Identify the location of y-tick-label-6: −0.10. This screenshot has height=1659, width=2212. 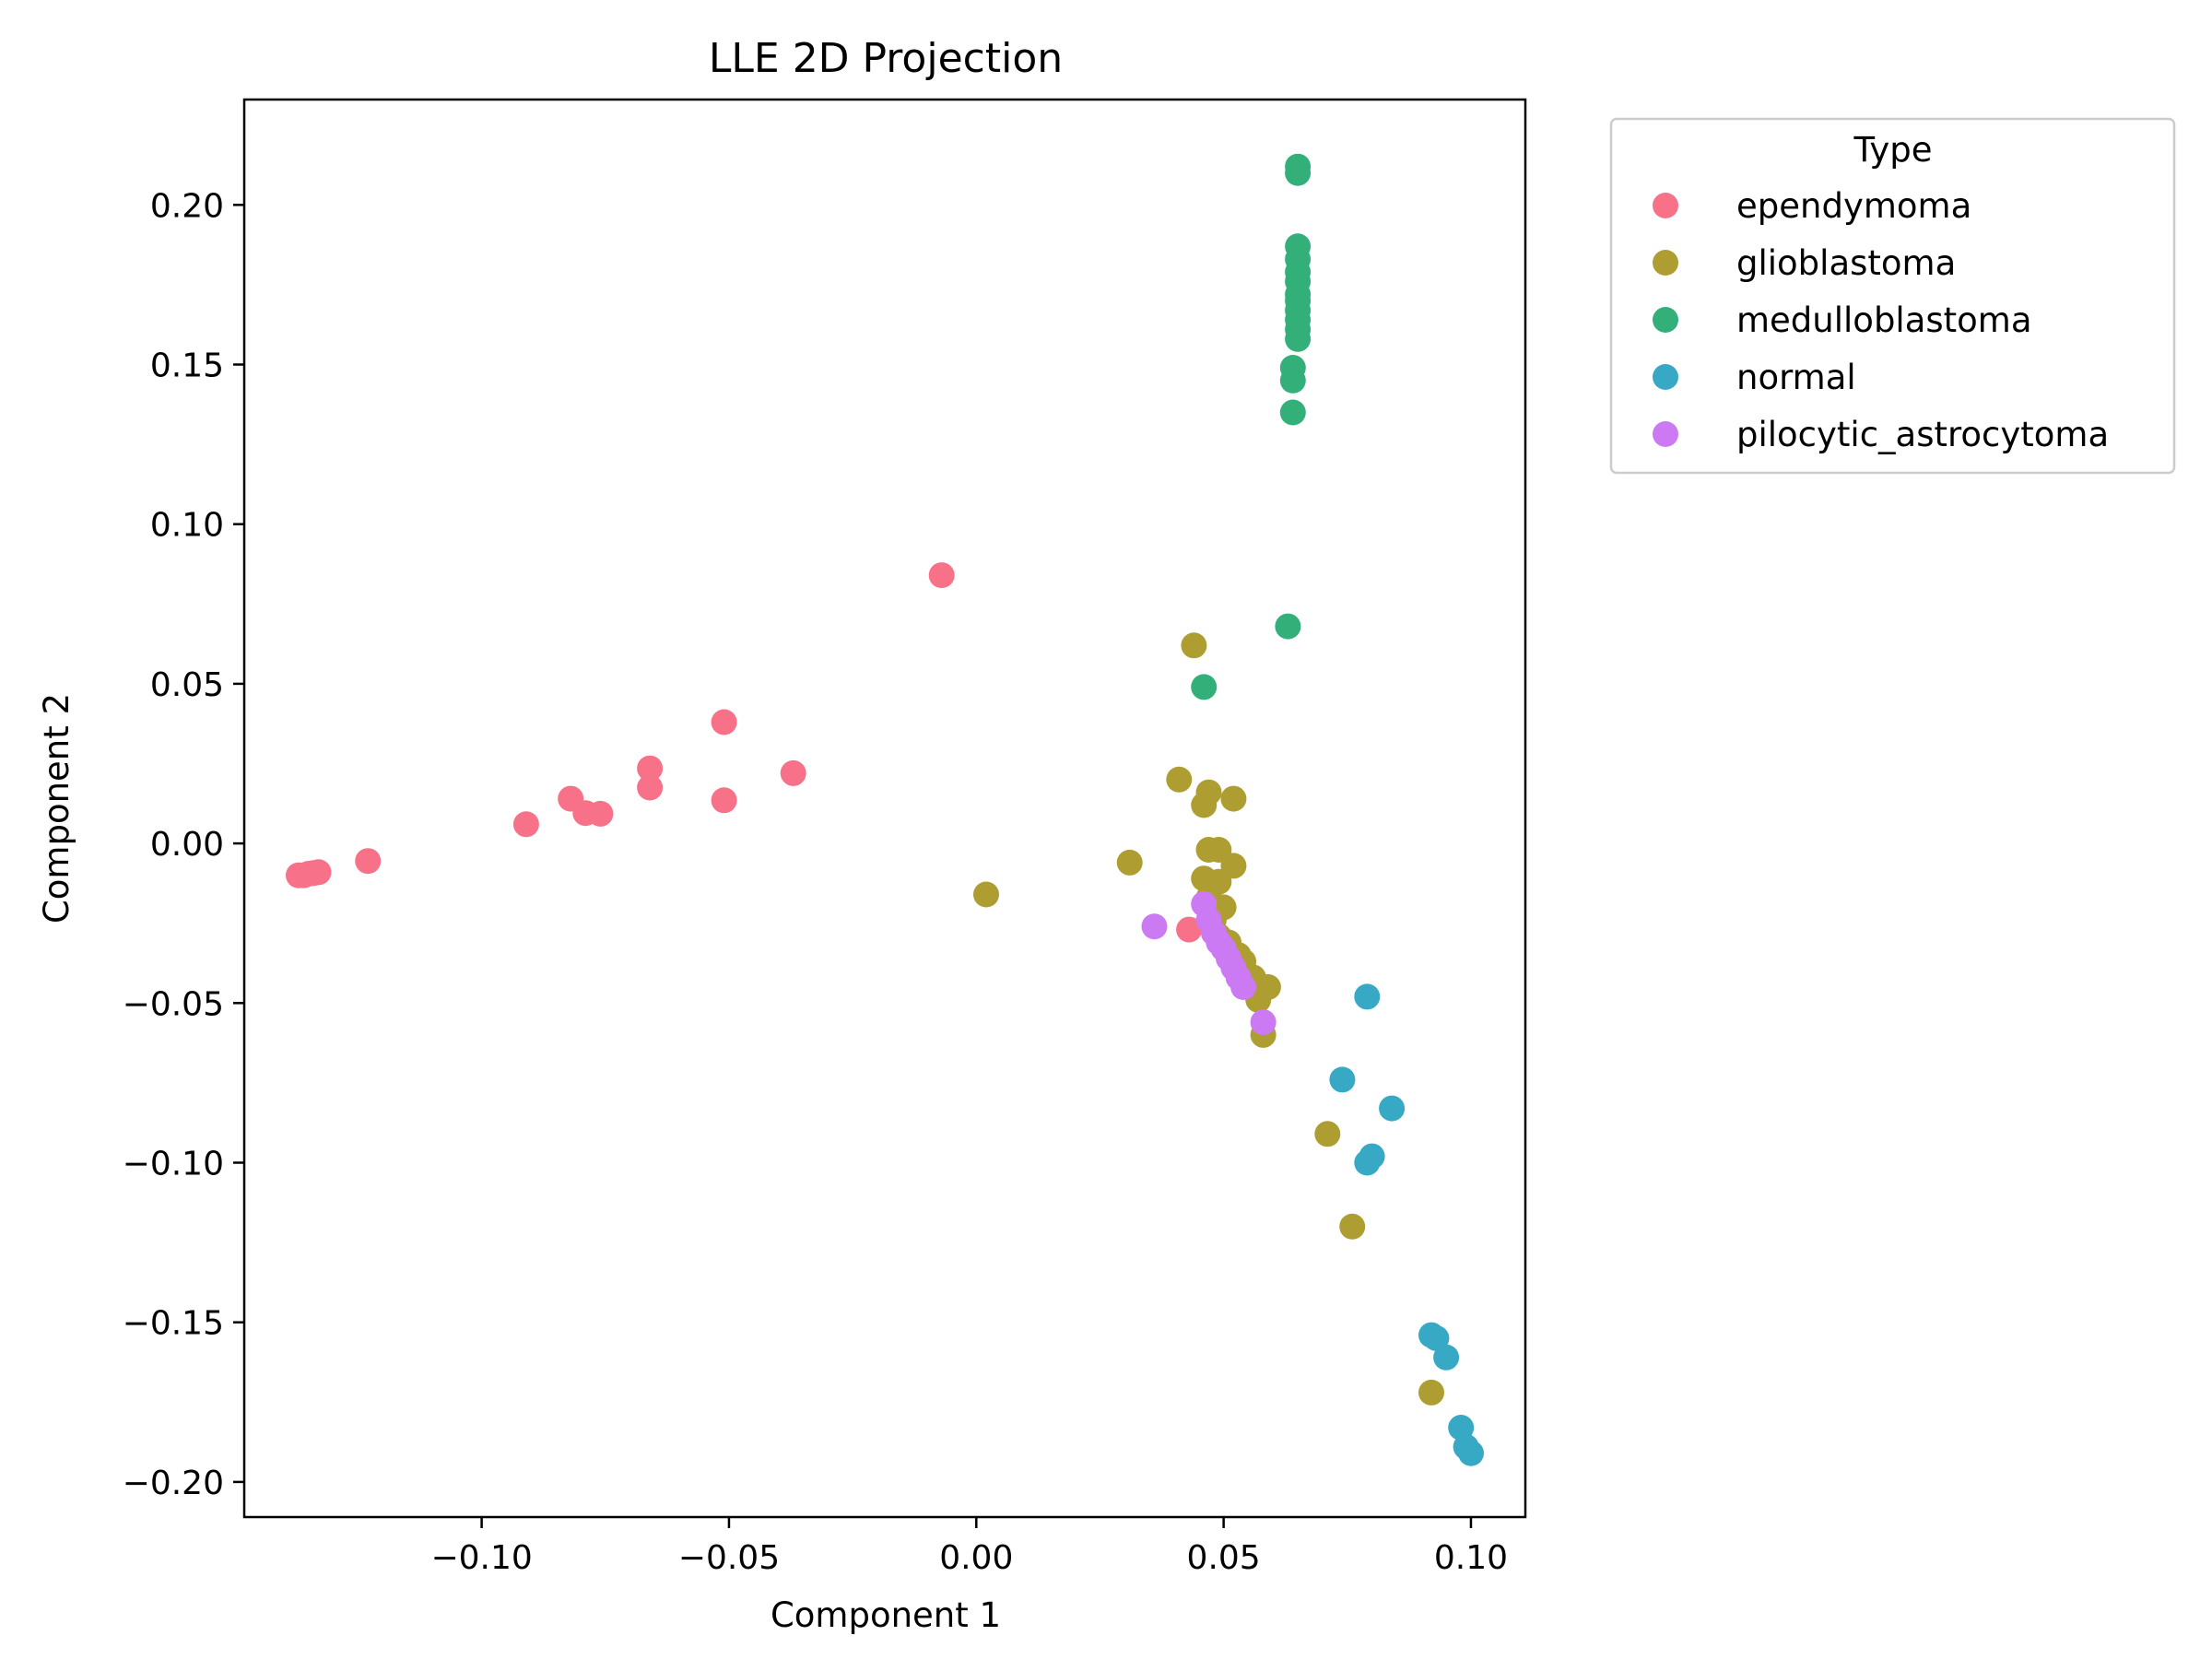
(173, 1164).